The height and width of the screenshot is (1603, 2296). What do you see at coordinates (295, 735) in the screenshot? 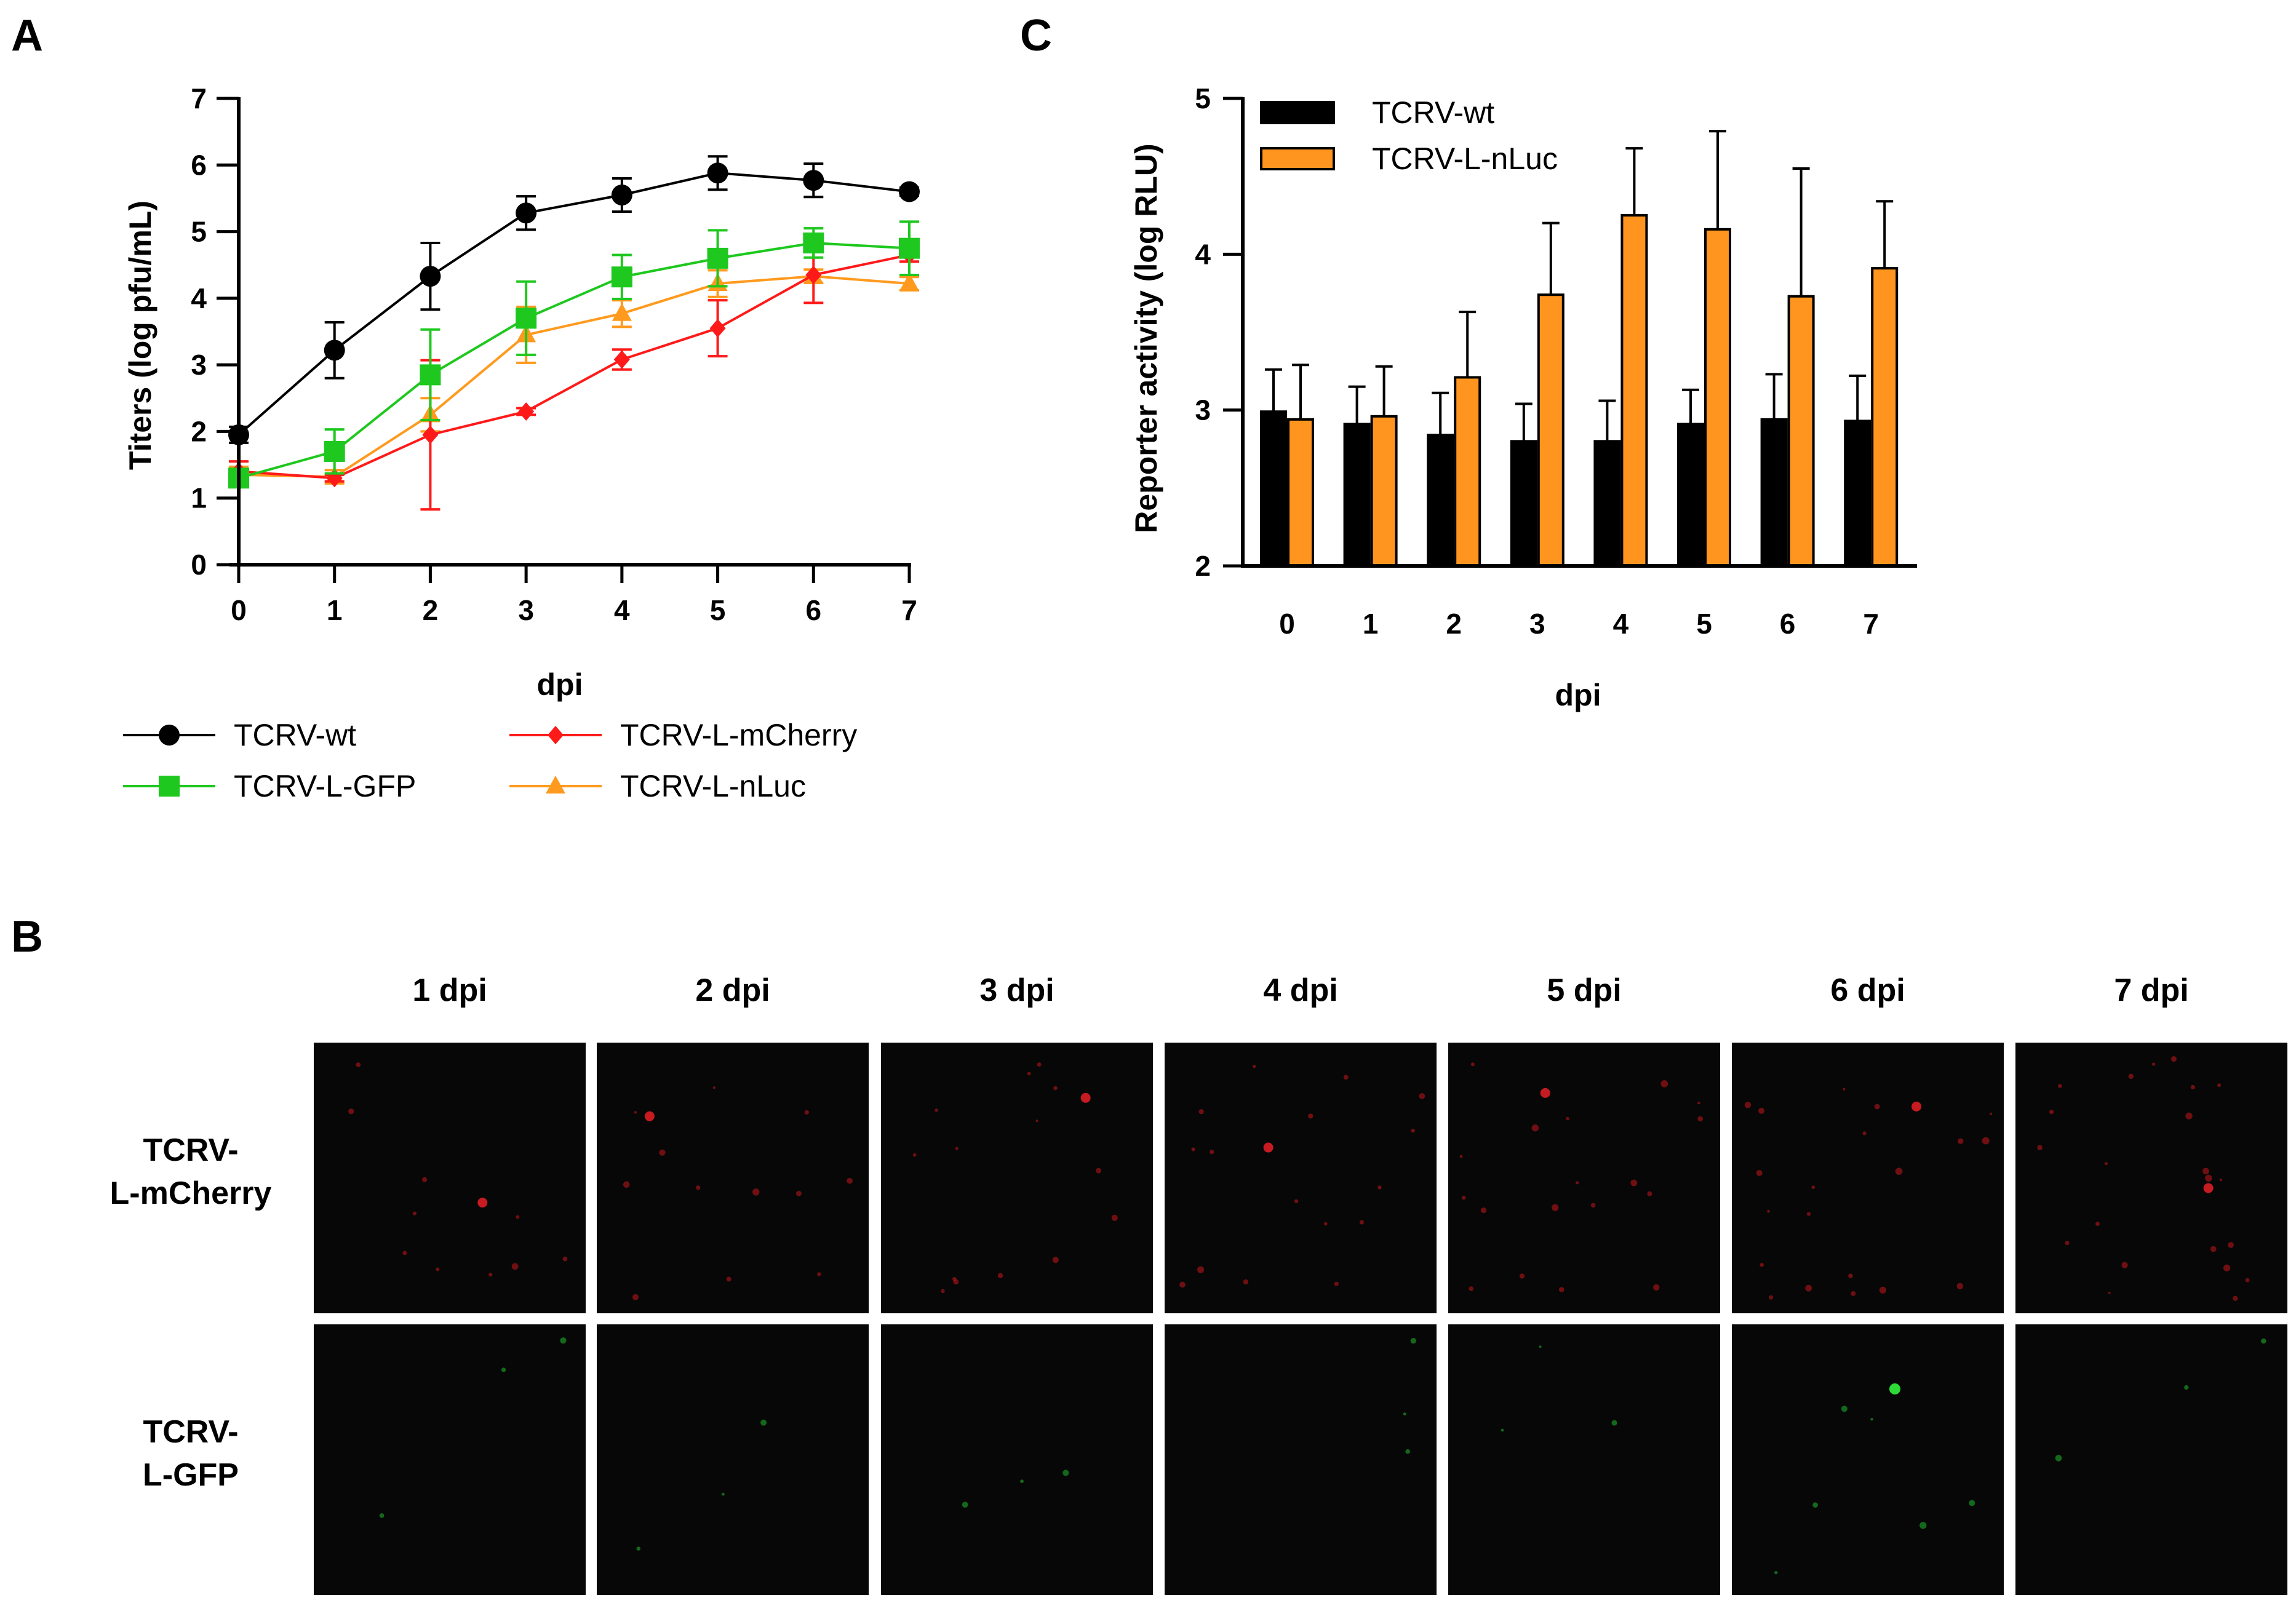
I see `chart-a-legend-label: TCRV-wt` at bounding box center [295, 735].